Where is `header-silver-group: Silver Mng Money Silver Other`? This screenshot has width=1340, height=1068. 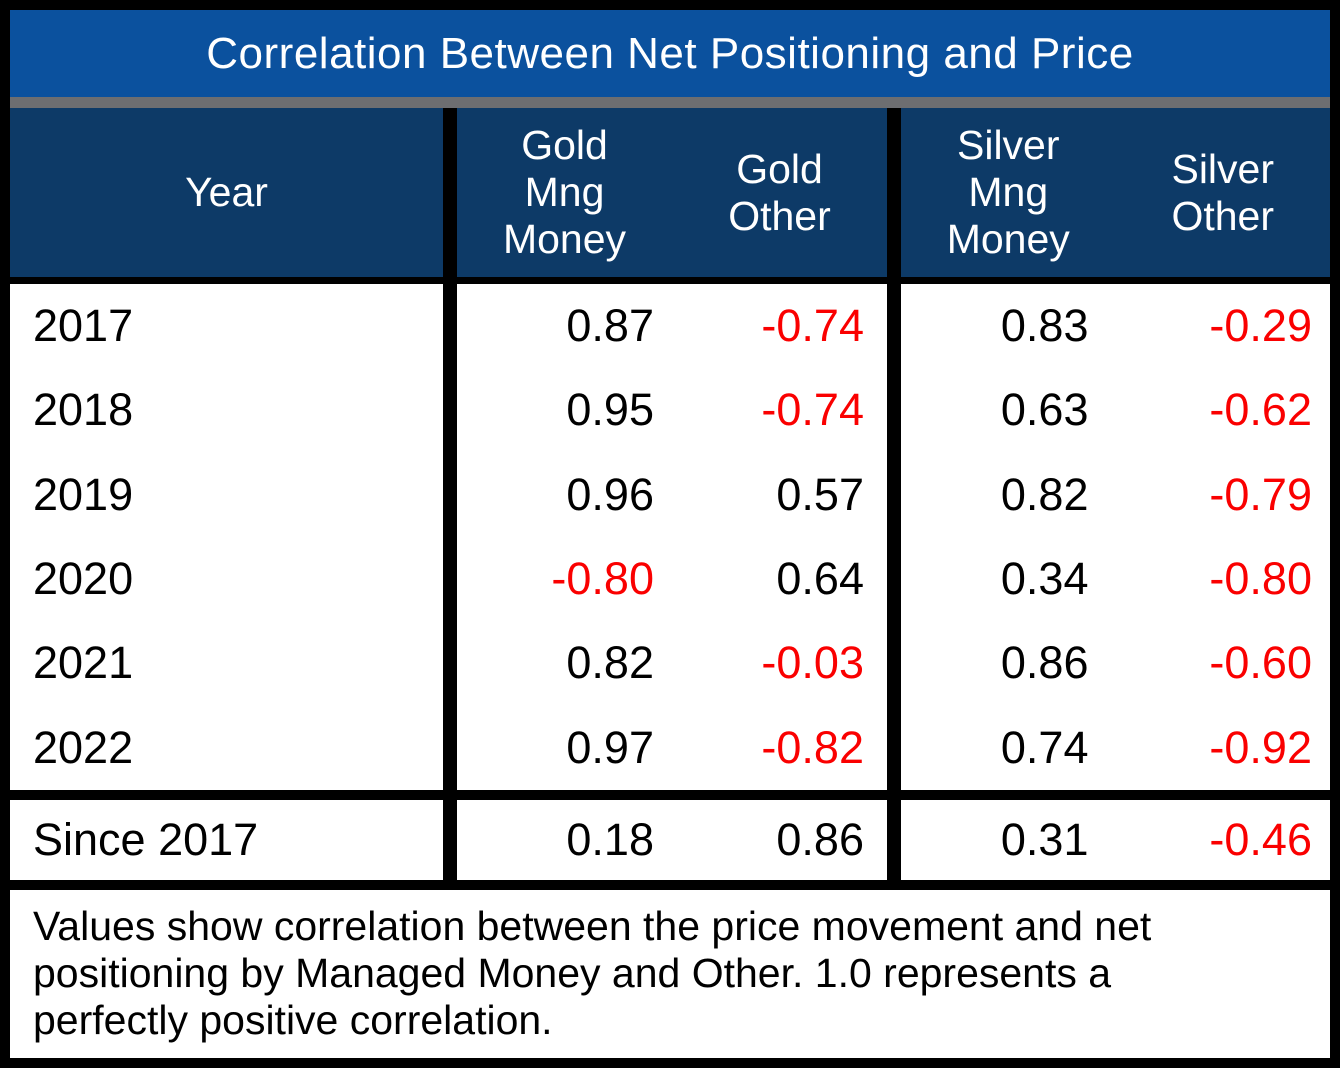
header-silver-group: Silver Mng Money Silver Other is located at coordinates (1115, 192).